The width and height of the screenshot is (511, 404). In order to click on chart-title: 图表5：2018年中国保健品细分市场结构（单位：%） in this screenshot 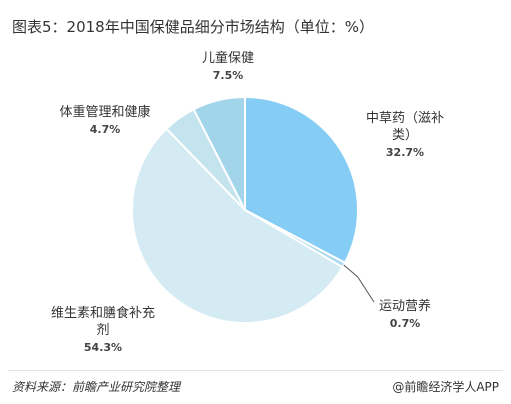, I will do `click(193, 27)`.